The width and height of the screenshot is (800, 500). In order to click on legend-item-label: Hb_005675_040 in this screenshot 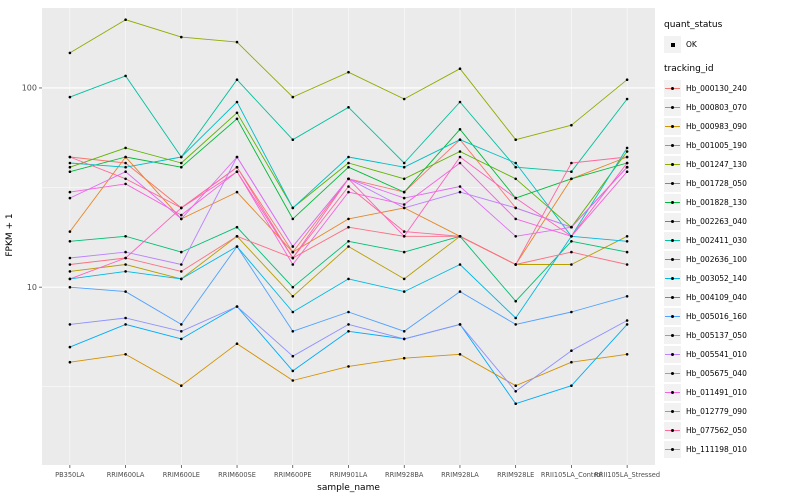, I will do `click(716, 373)`.